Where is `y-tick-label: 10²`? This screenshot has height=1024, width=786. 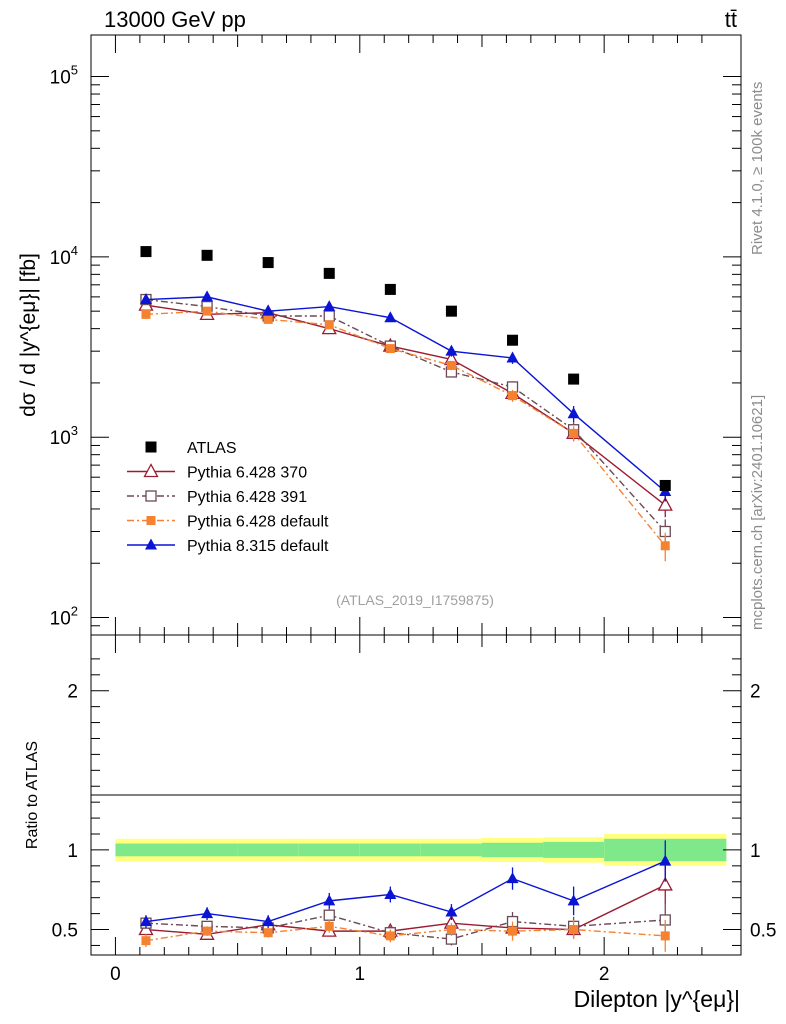
y-tick-label: 10² is located at coordinates (64, 617).